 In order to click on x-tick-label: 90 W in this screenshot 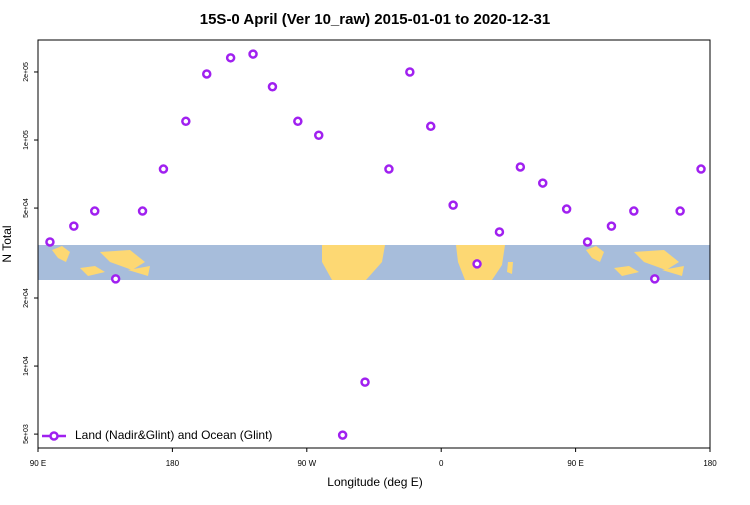, I will do `click(306, 463)`.